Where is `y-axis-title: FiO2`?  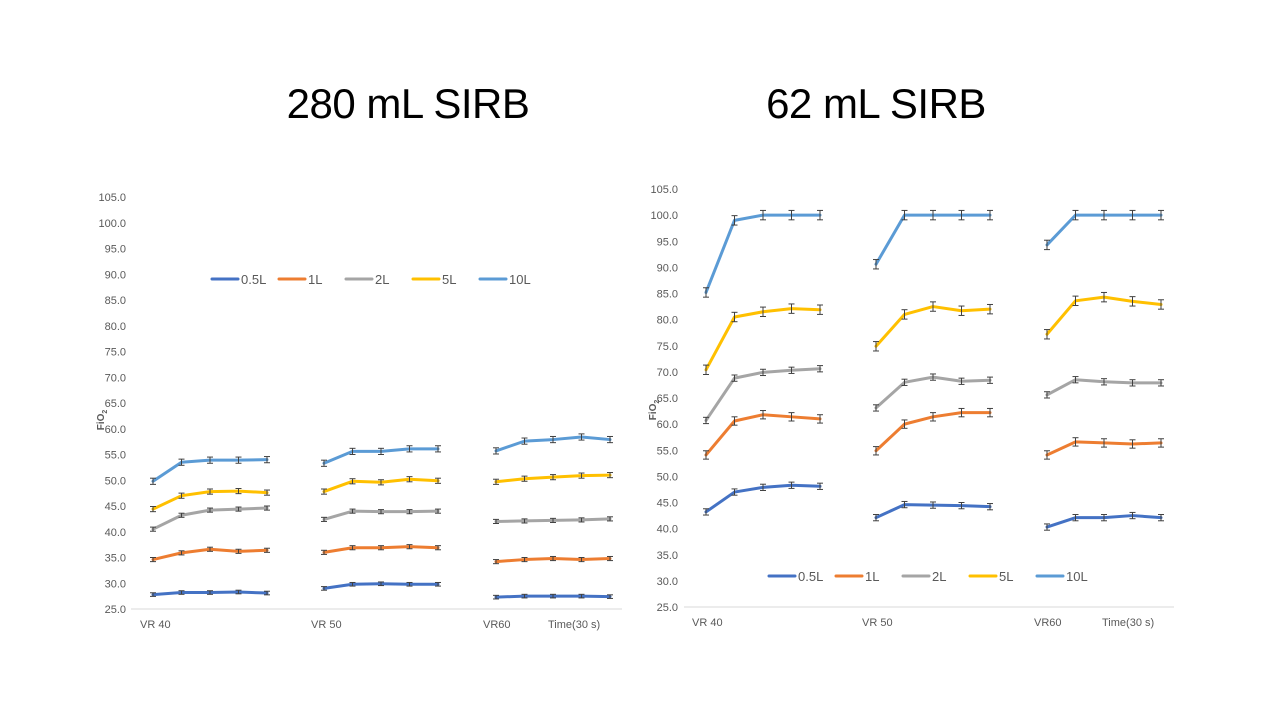
y-axis-title: FiO2 is located at coordinates (654, 410).